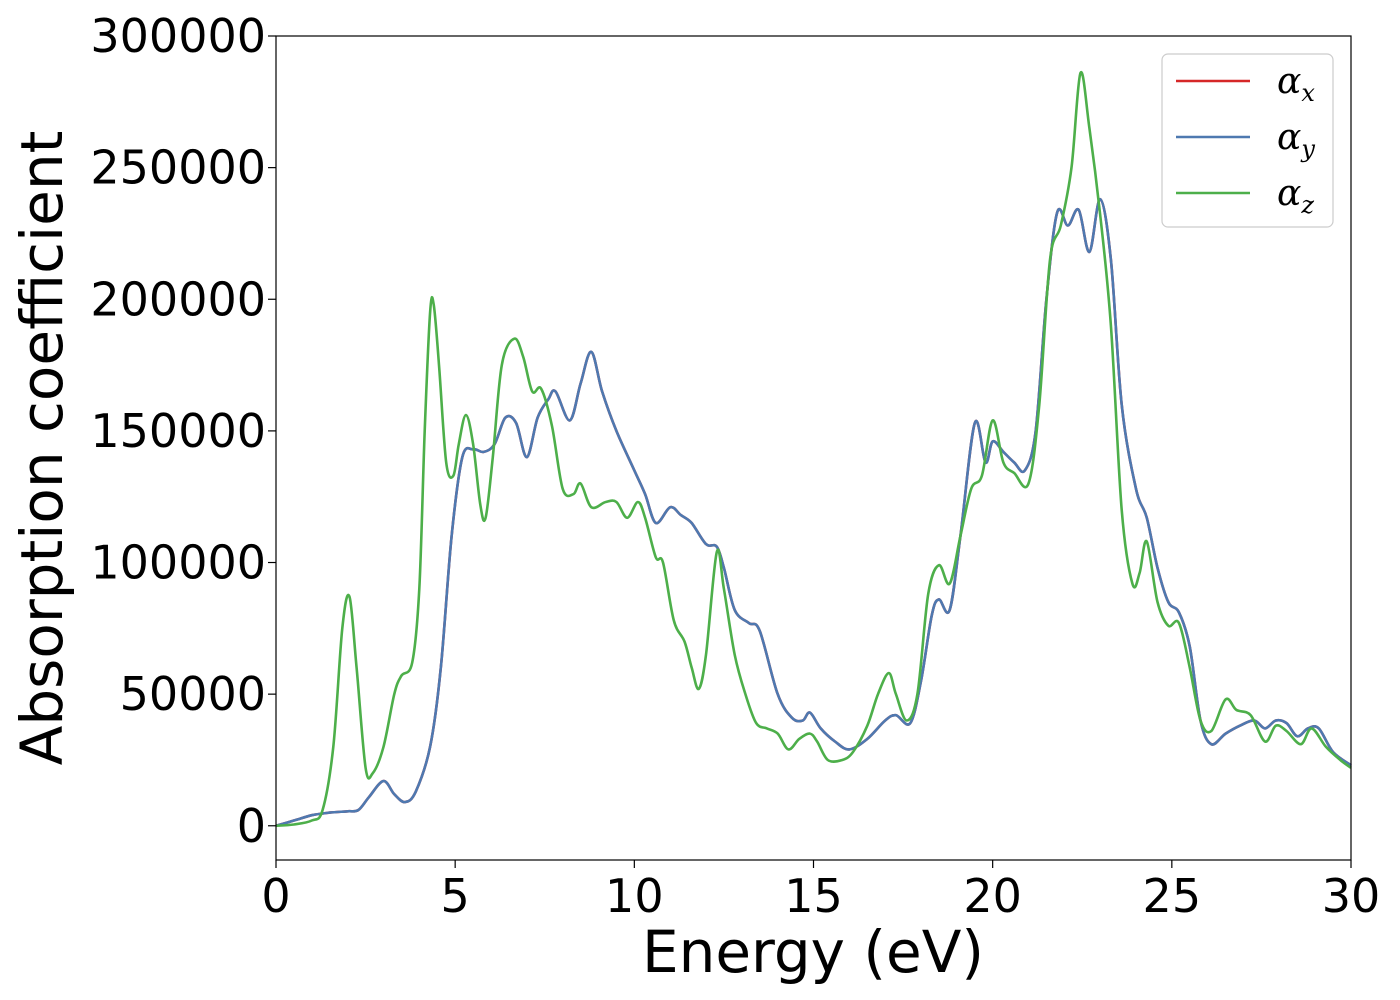 The height and width of the screenshot is (1000, 1400). I want to click on legend-label-subscript: y, so click(1307, 149).